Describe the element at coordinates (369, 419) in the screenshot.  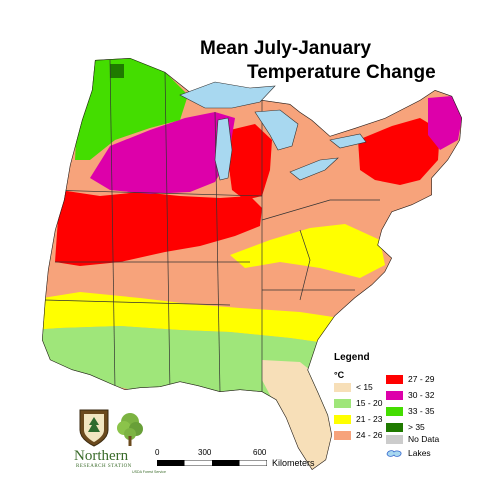
I see `legend-label: 21 - 23` at that location.